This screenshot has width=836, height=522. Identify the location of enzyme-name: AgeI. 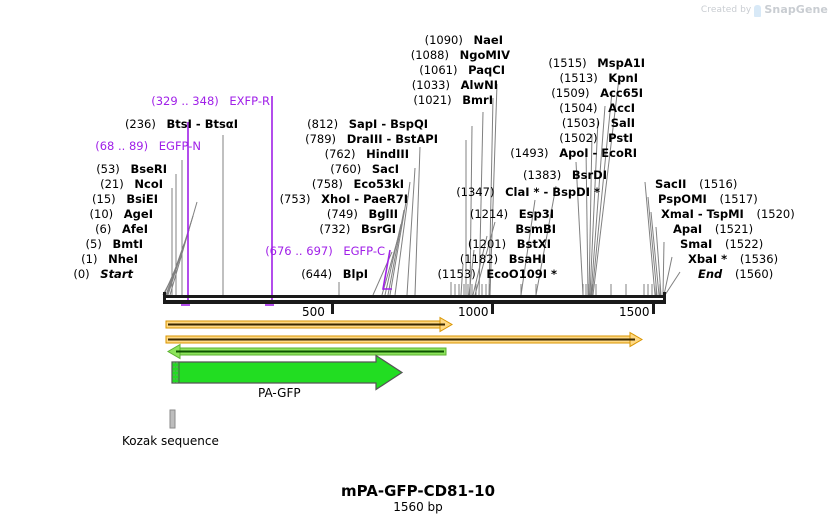
(138, 214).